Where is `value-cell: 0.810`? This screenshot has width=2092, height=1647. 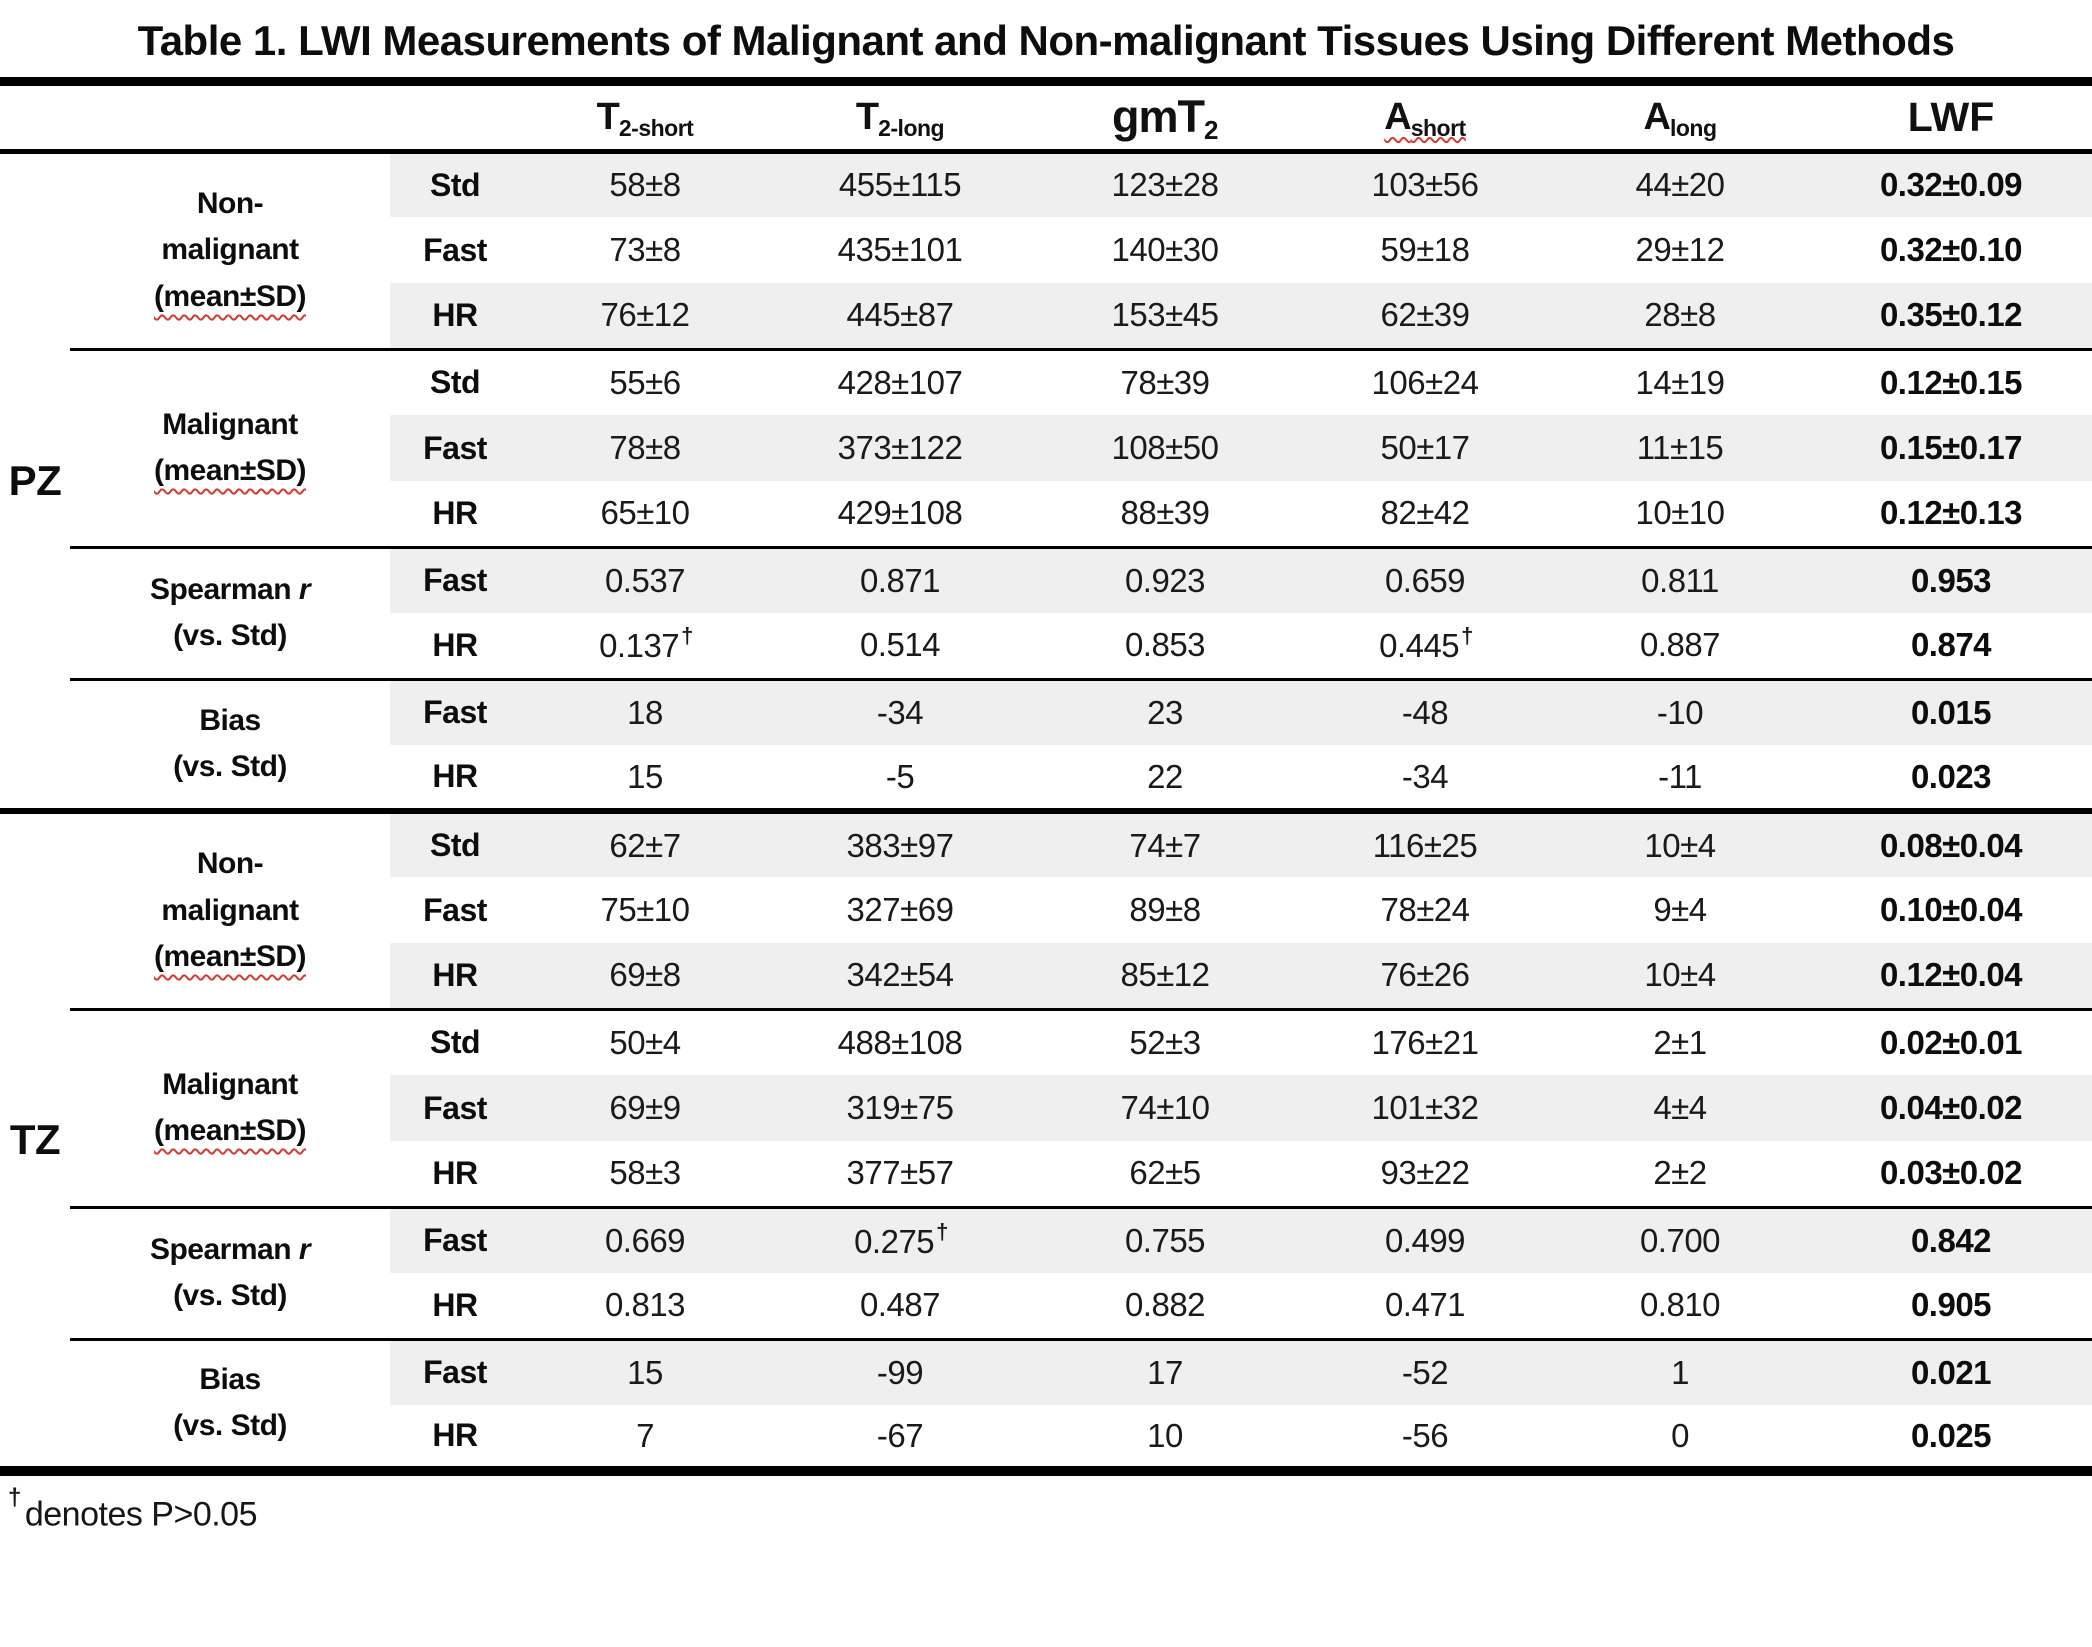 value-cell: 0.810 is located at coordinates (1680, 1305).